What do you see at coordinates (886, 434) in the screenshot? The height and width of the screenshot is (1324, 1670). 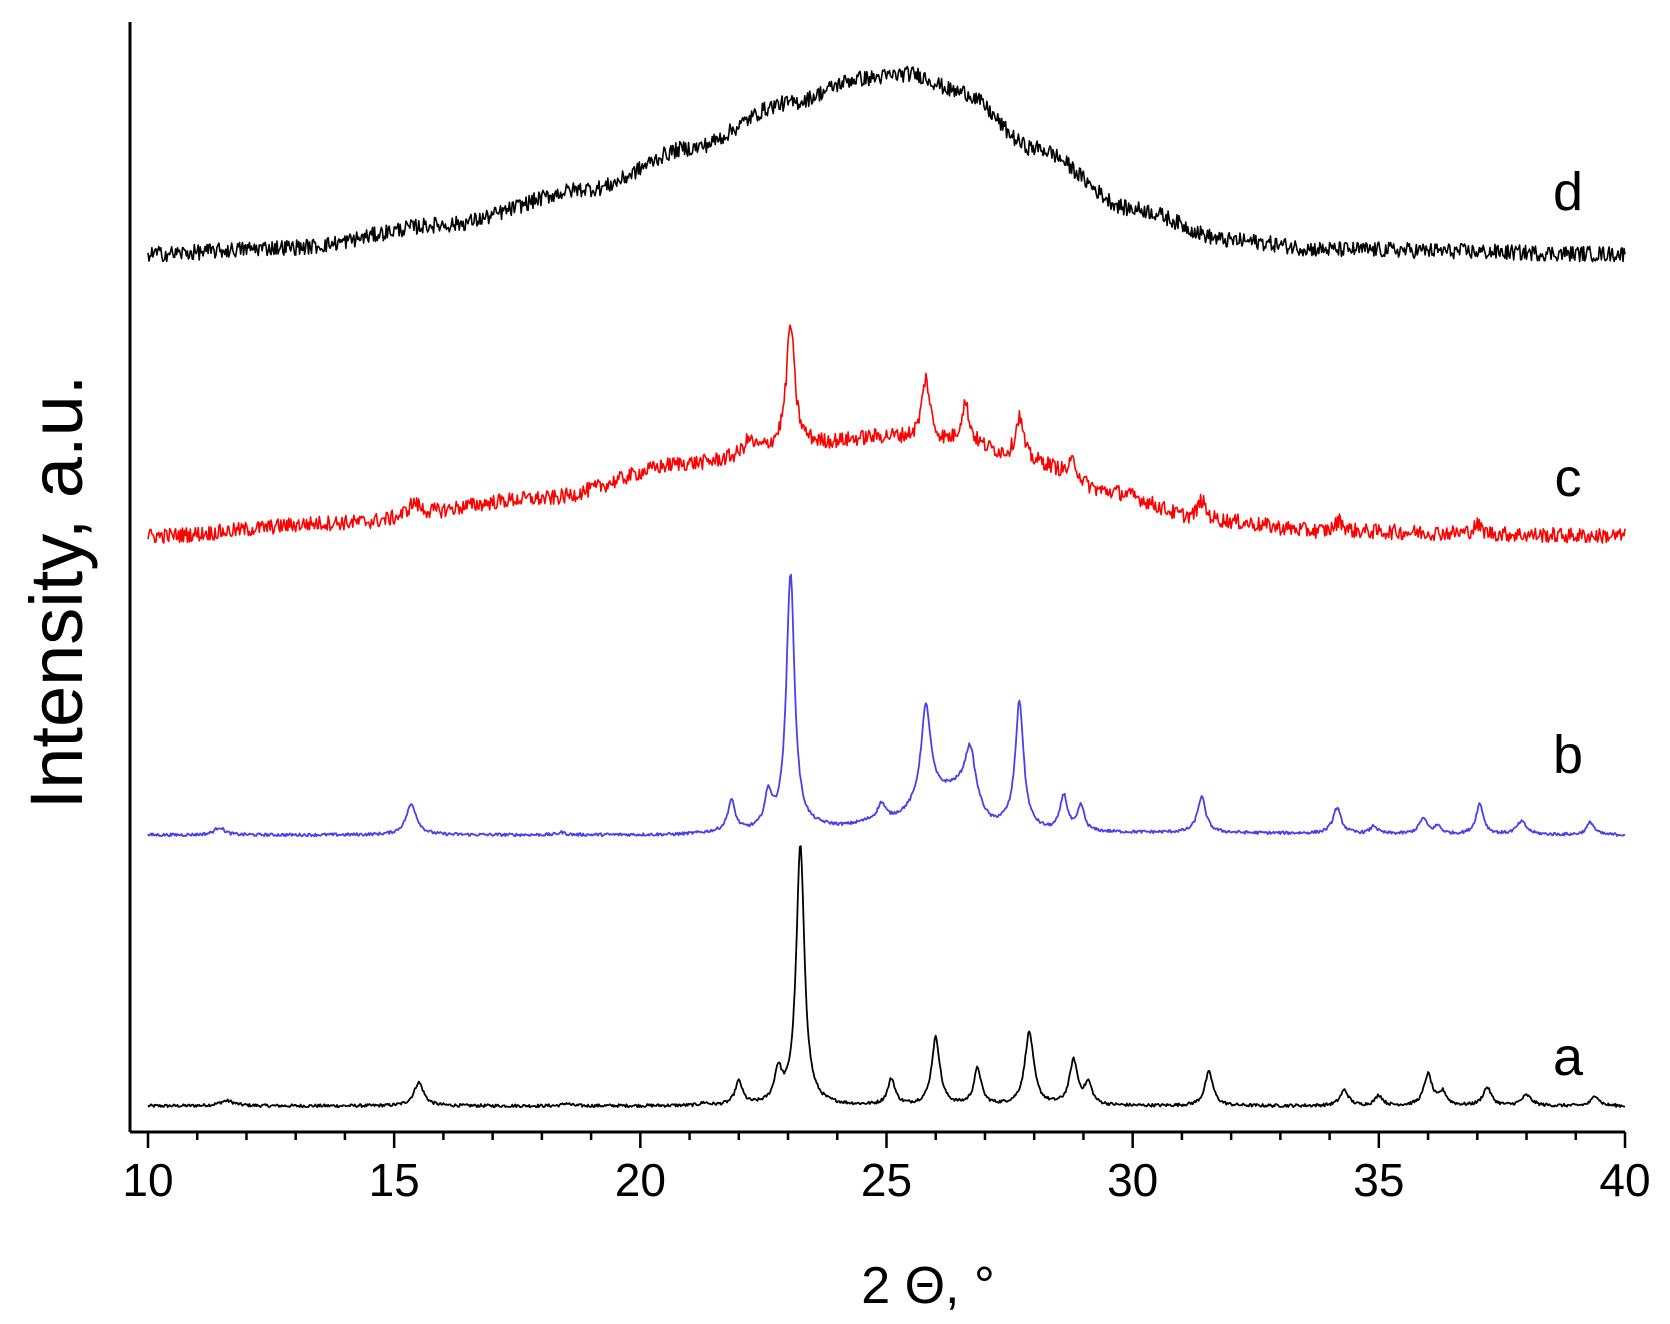 I see `series-line-c` at bounding box center [886, 434].